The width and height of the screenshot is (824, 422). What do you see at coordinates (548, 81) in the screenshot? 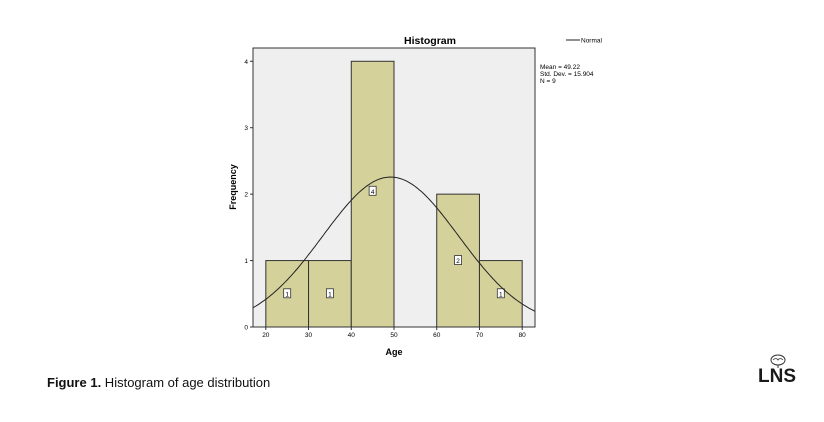
I see `stat-n: N = 9` at bounding box center [548, 81].